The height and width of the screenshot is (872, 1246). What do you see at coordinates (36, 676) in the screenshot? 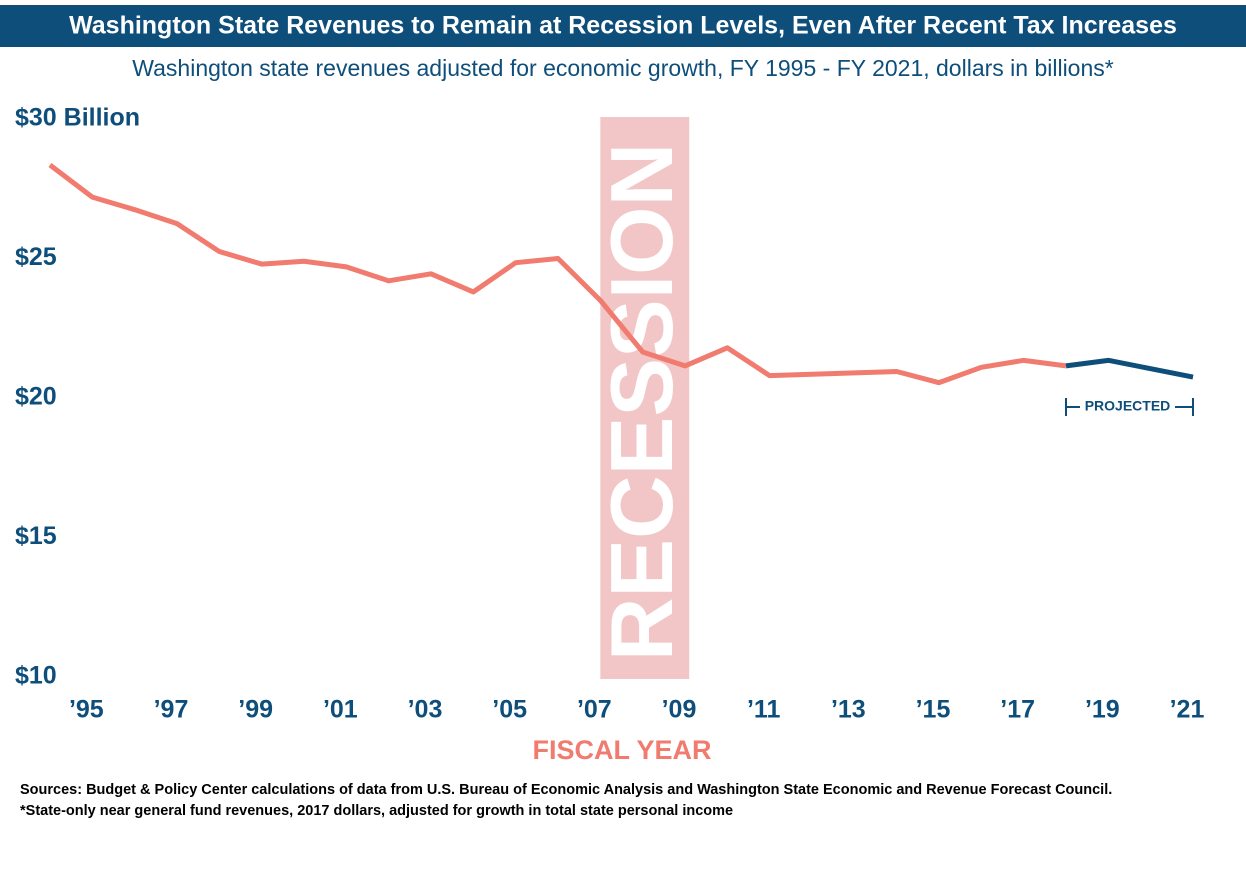
I see `y-tick-label: $10` at bounding box center [36, 676].